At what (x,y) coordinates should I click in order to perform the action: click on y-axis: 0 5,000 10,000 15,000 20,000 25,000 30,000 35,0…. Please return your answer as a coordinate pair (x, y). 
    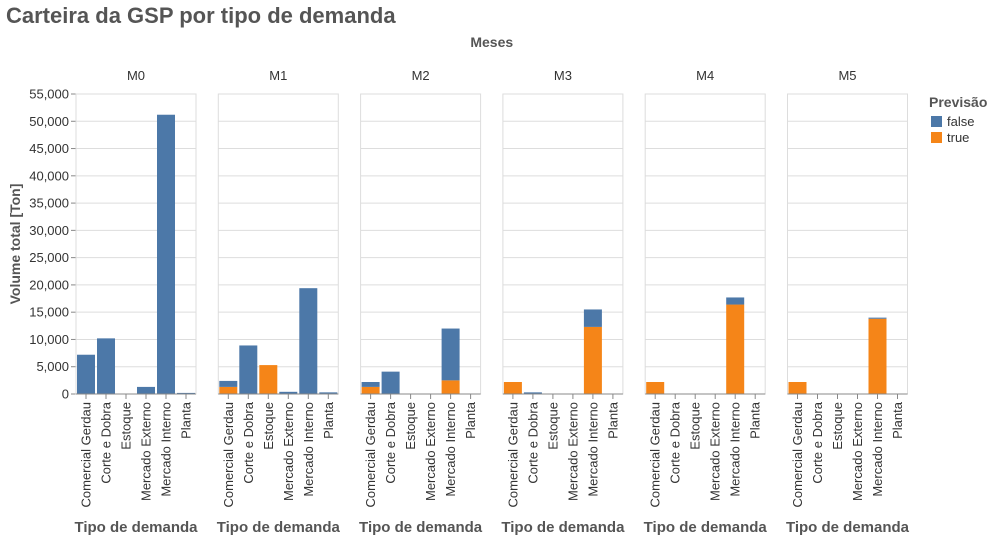
    Looking at the image, I should click on (53, 244).